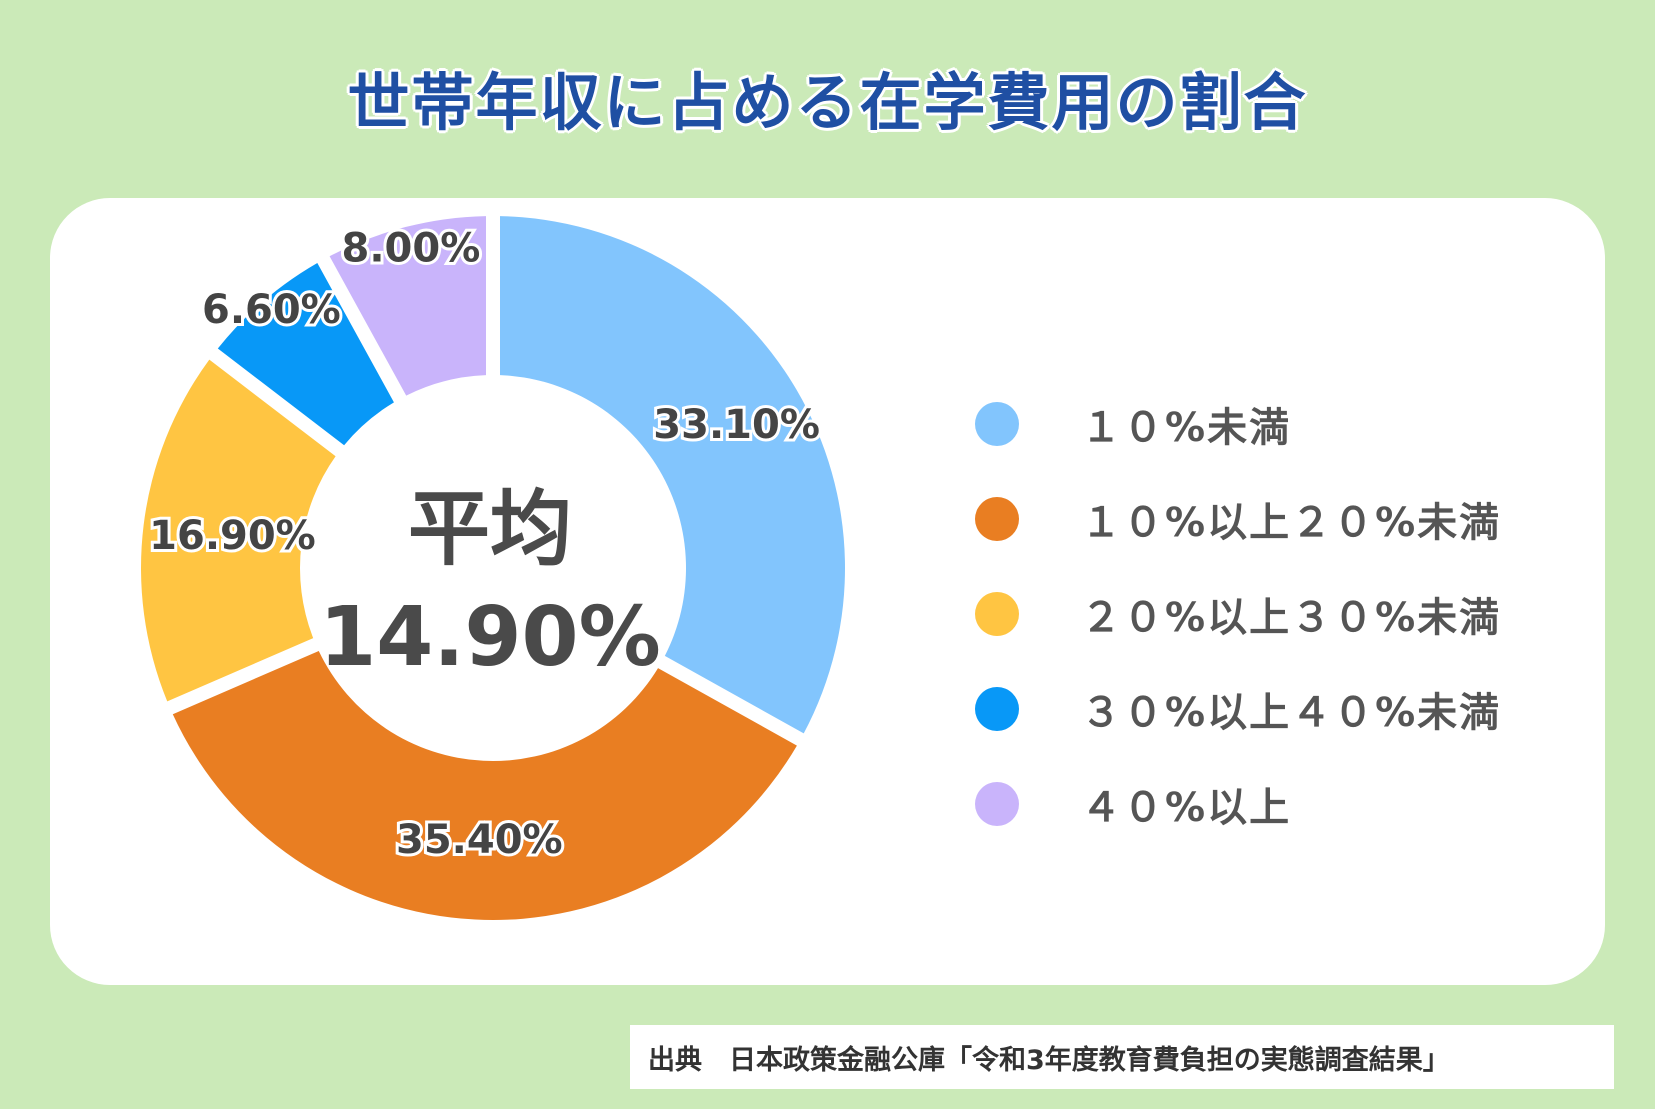 The width and height of the screenshot is (1655, 1109). What do you see at coordinates (1122, 1057) in the screenshot?
I see `source-note: 出典 日本政策金融公庫「令和3年度教育費負担の実態調査結果」` at bounding box center [1122, 1057].